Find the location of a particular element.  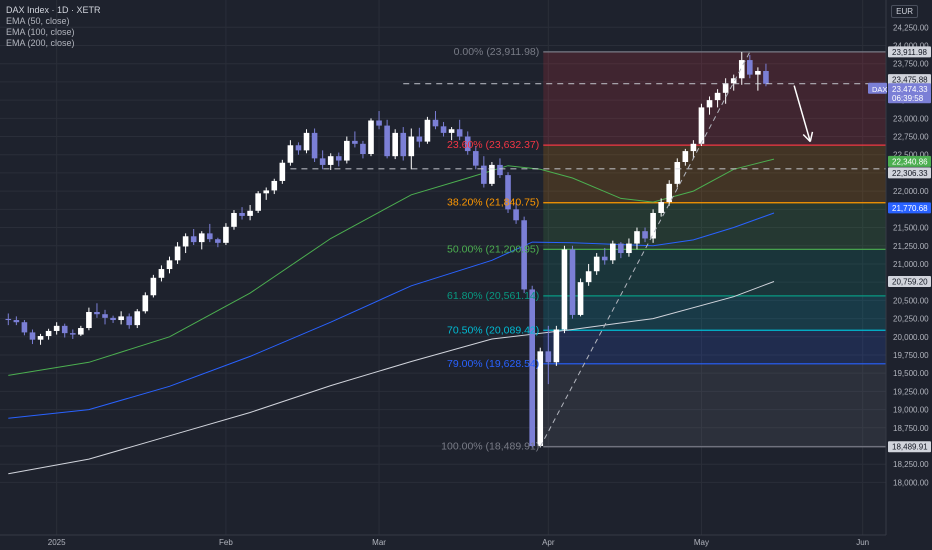

price-tick-label: 23,000.00 is located at coordinates (911, 118).